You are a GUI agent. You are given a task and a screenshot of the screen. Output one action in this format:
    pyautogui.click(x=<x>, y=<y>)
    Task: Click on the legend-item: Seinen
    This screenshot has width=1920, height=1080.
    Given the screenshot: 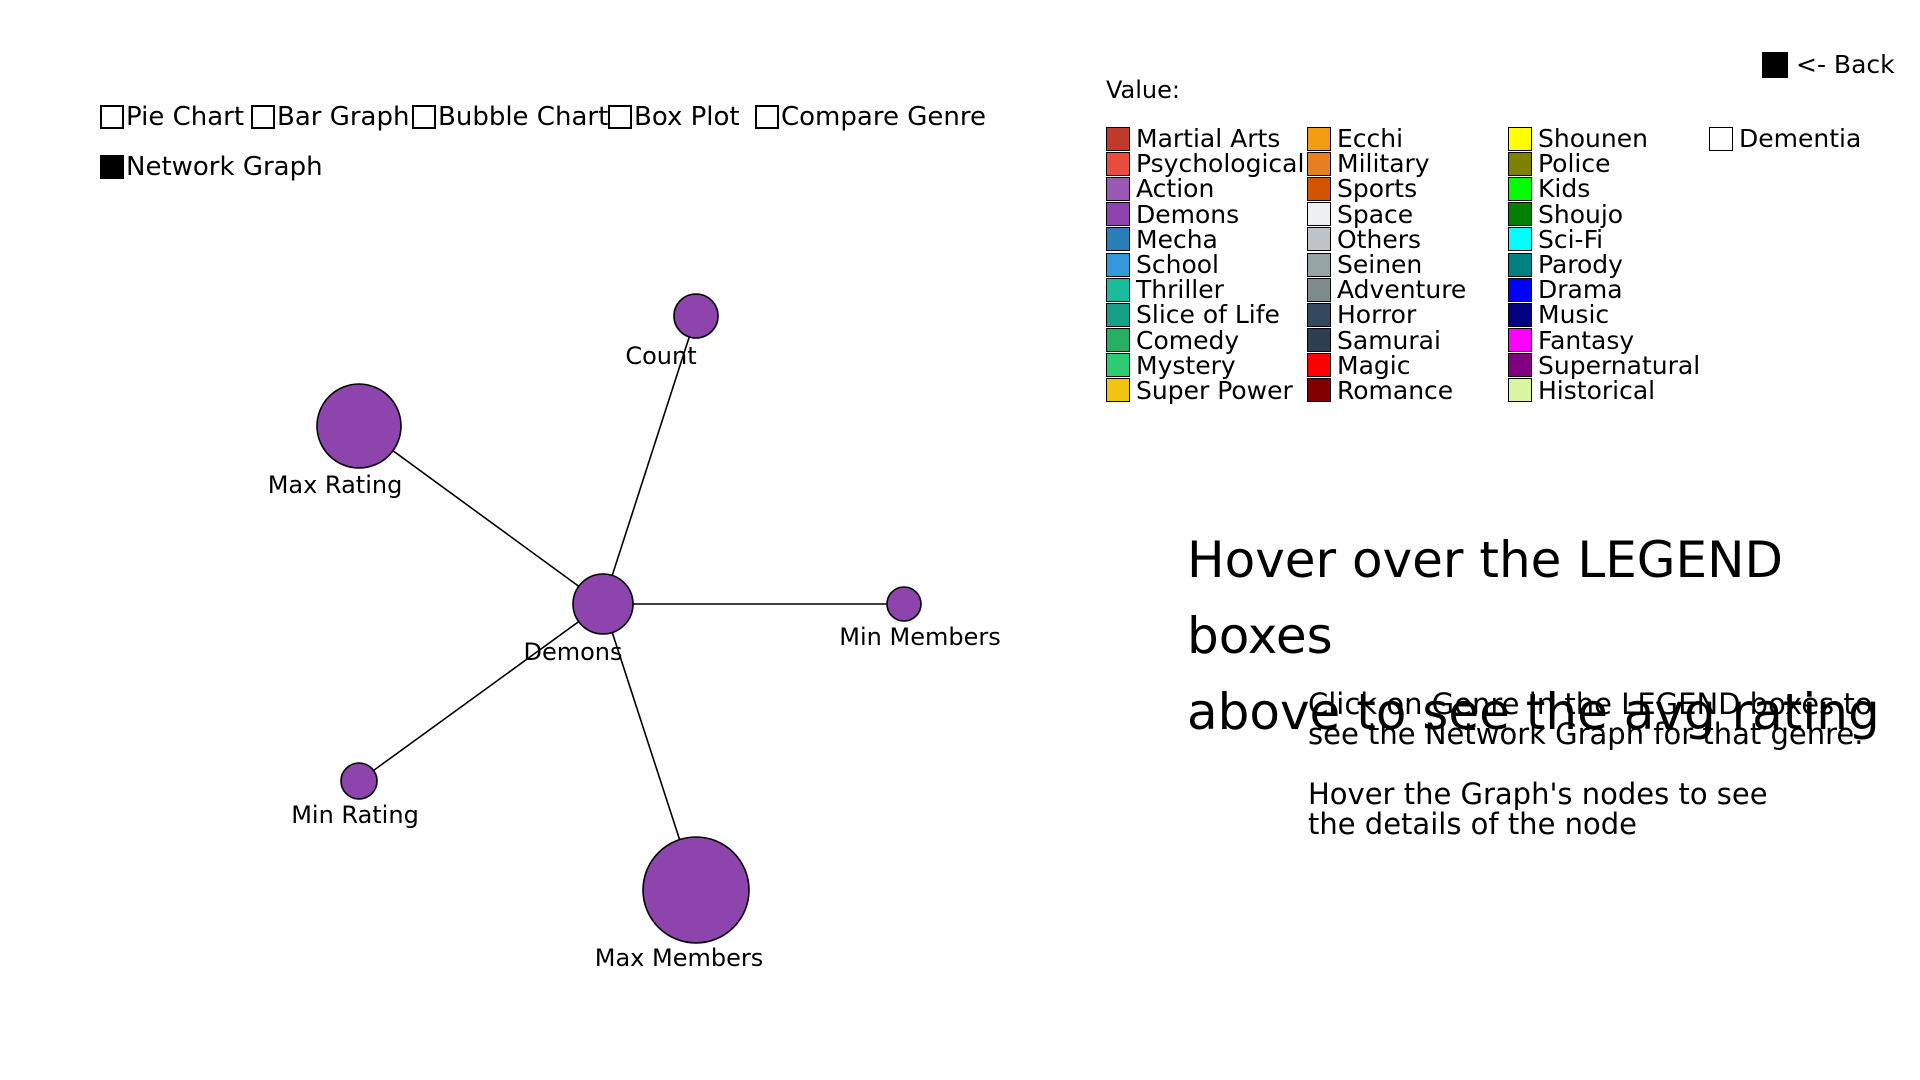 What is the action you would take?
    pyautogui.click(x=1386, y=264)
    